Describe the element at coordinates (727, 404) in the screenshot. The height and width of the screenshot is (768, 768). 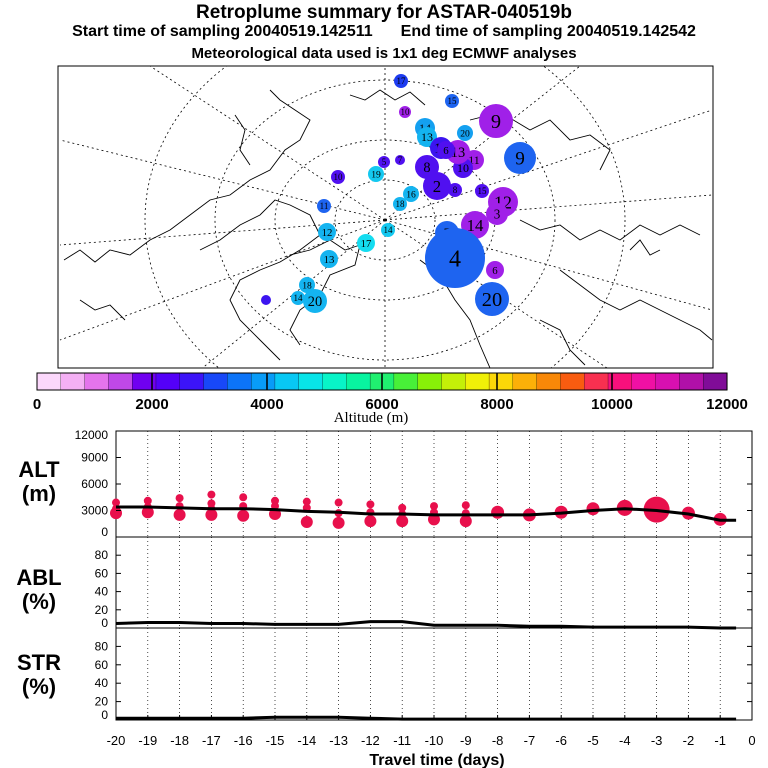
I see `colorbar-tick-label: 12000` at that location.